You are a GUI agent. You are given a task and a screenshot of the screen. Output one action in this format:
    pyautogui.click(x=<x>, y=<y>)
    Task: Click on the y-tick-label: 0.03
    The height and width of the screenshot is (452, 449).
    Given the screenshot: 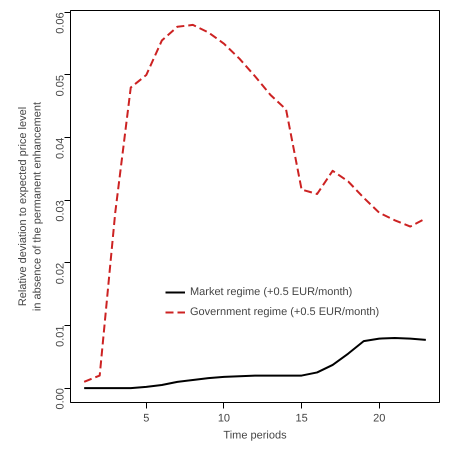 What is the action you would take?
    pyautogui.click(x=60, y=211)
    